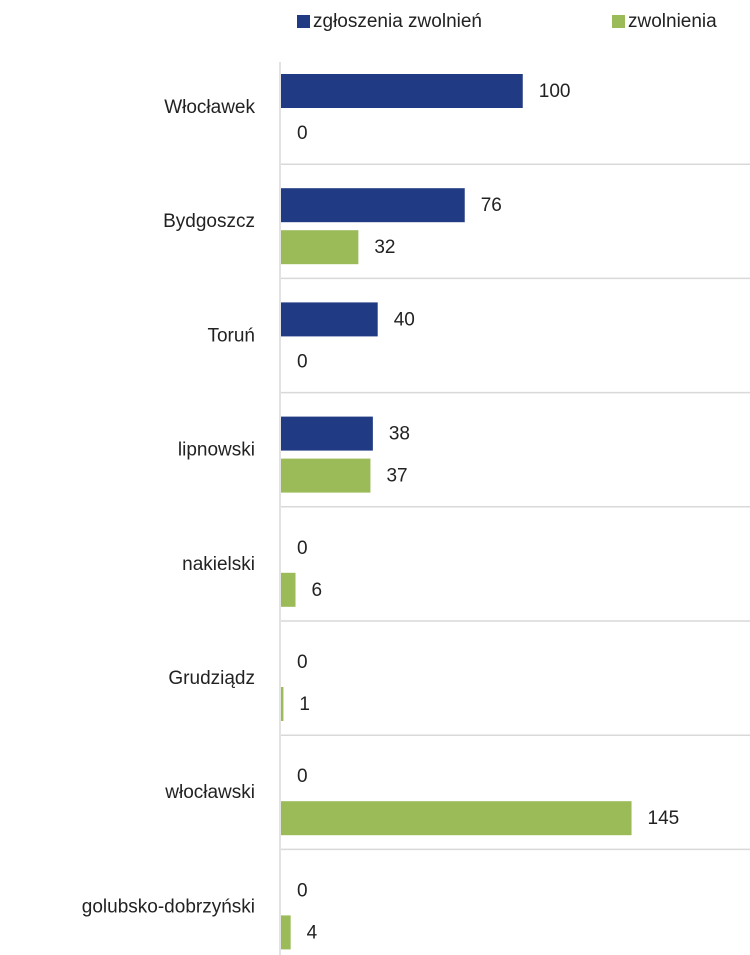 The height and width of the screenshot is (955, 750). I want to click on value-label: 37, so click(396, 476).